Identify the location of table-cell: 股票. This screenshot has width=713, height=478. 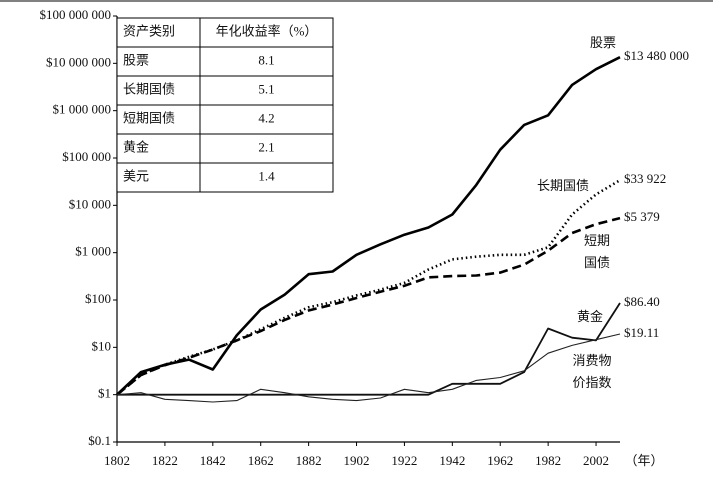
(136, 59).